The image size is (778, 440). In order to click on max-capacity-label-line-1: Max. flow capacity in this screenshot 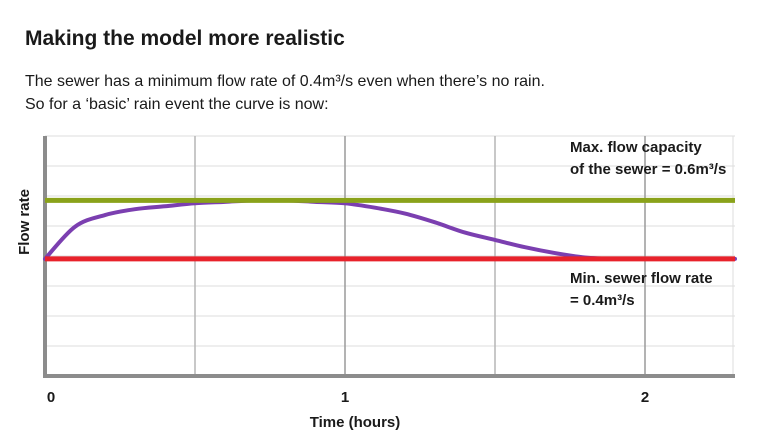, I will do `click(636, 147)`.